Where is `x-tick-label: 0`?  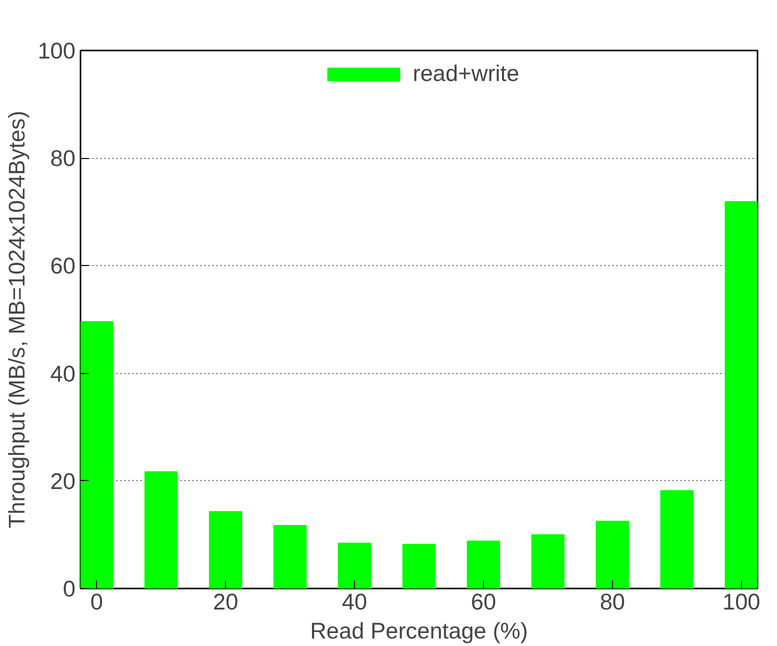
x-tick-label: 0 is located at coordinates (96, 601).